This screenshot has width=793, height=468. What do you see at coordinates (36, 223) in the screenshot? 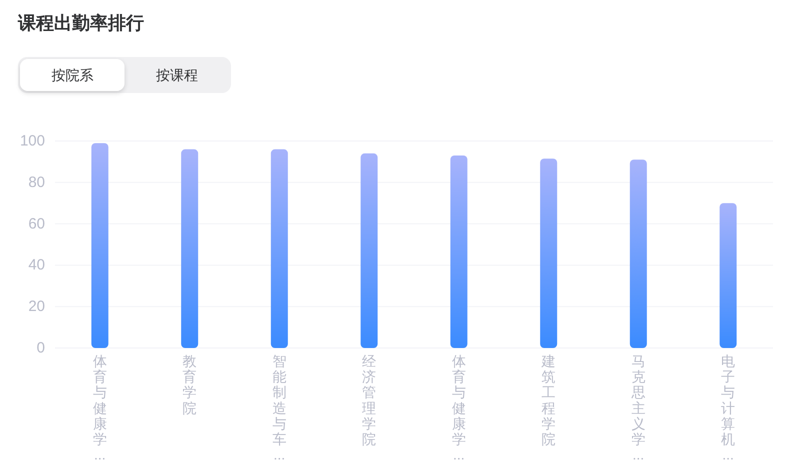
I see `y-tick-label: 60` at bounding box center [36, 223].